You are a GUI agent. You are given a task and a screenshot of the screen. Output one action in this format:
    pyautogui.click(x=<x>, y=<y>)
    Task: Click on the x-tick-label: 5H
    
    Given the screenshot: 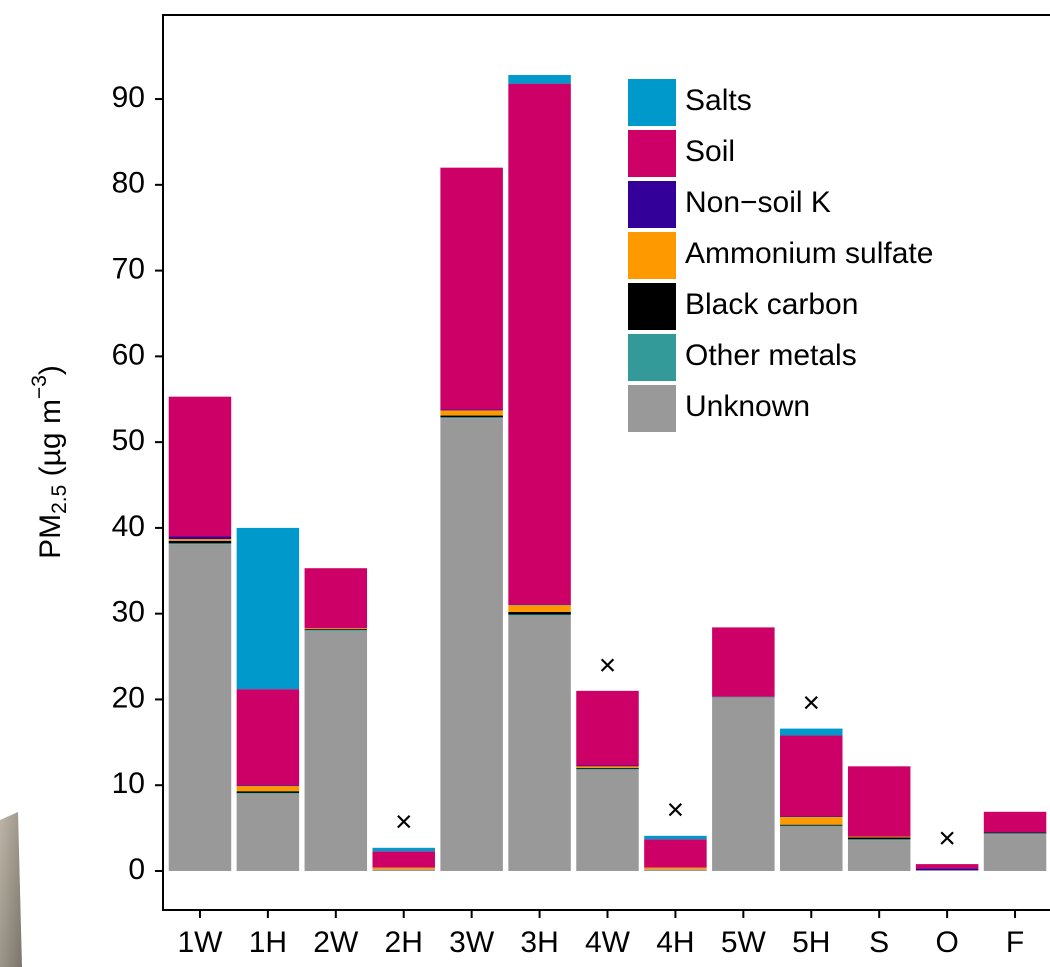 What is the action you would take?
    pyautogui.click(x=811, y=942)
    